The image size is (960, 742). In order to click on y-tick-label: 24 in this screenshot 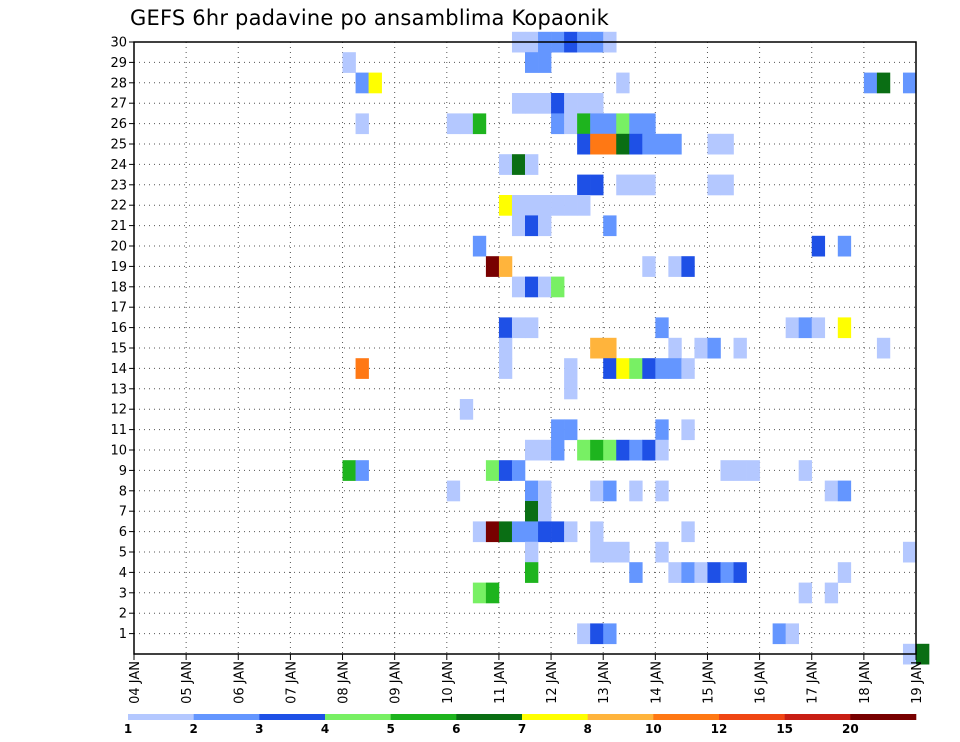, I will do `click(118, 165)`.